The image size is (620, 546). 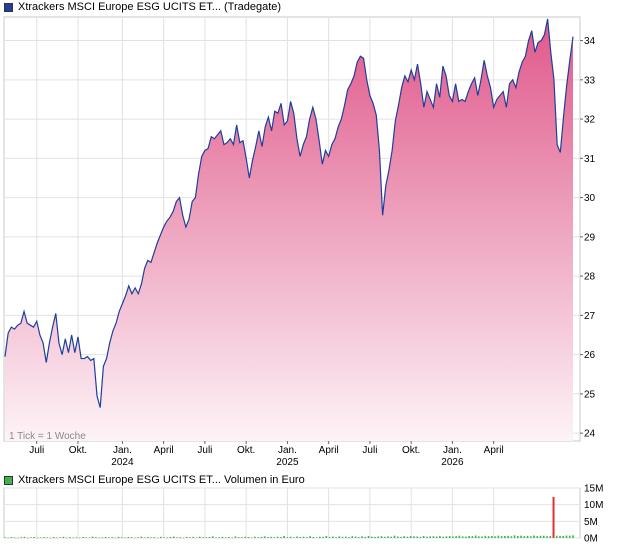 I want to click on price-y-tick-label: 30, so click(x=590, y=198).